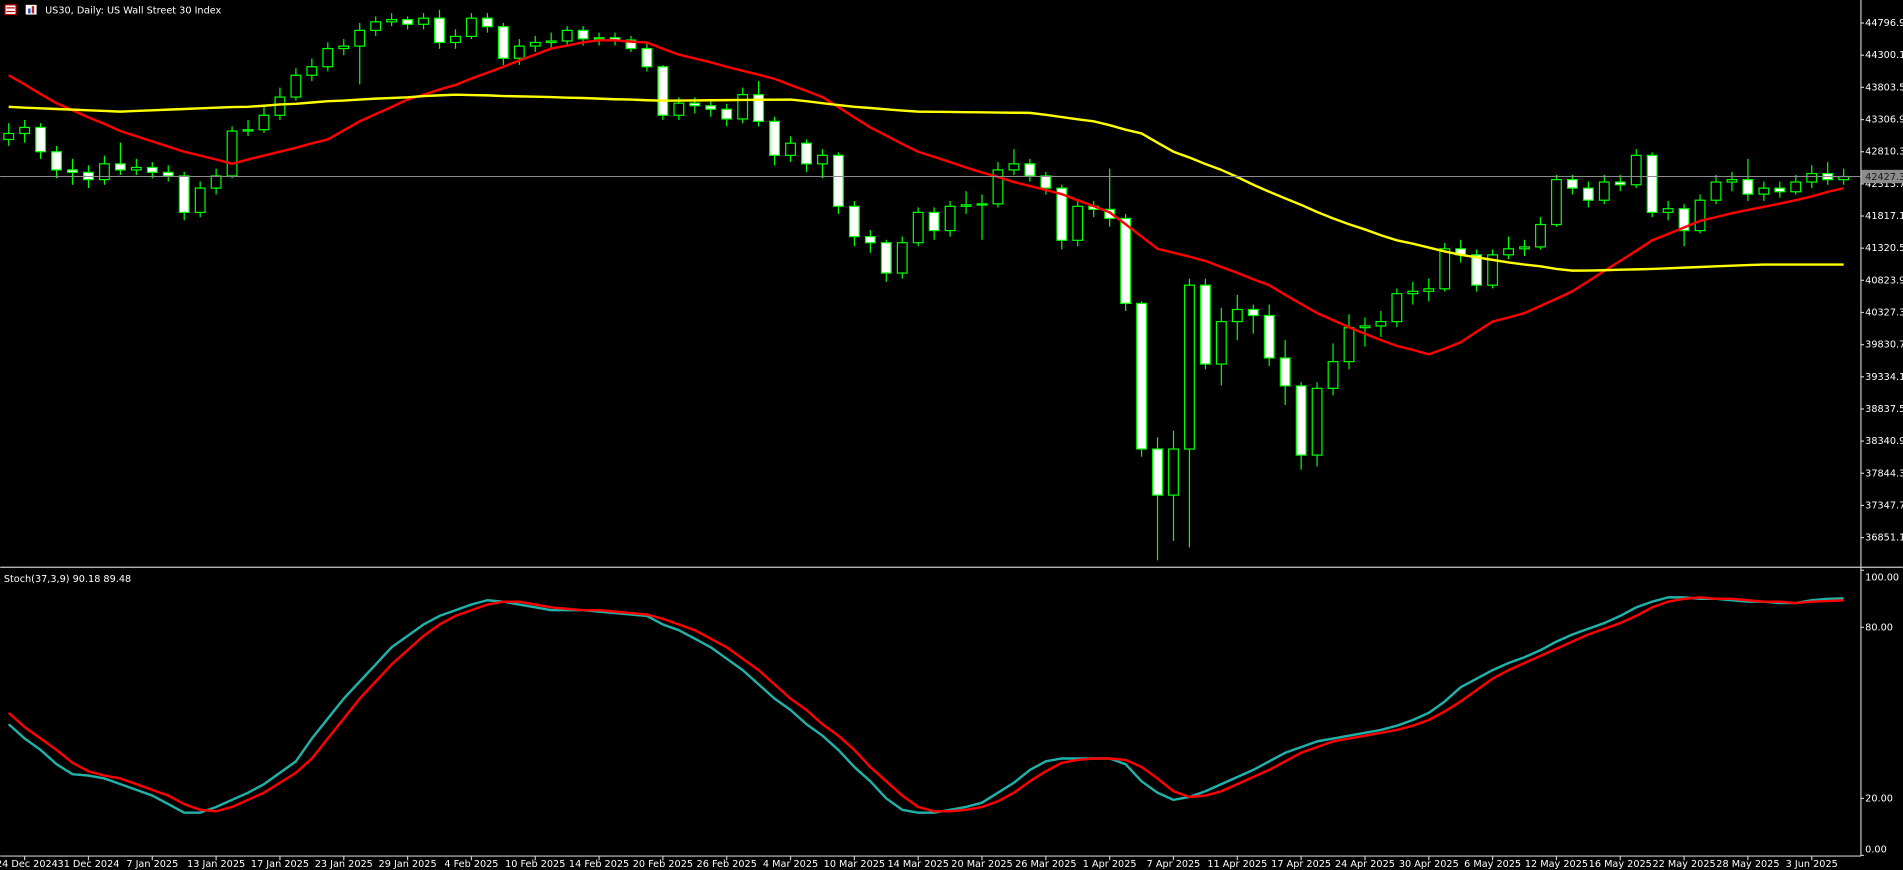  Describe the element at coordinates (1045, 864) in the screenshot. I see `x-tick-label: 26 Mar 2025` at that location.